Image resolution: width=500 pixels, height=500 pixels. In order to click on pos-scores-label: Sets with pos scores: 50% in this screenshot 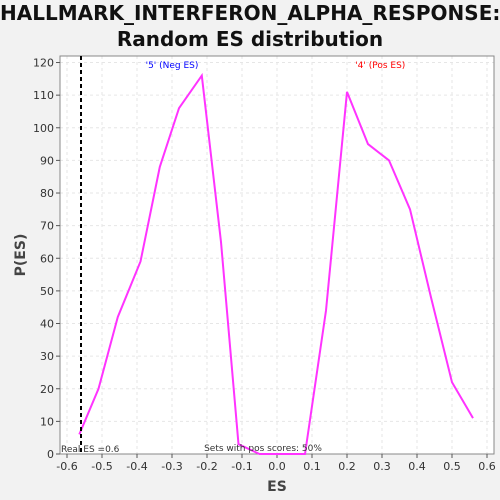, I will do `click(263, 449)`.